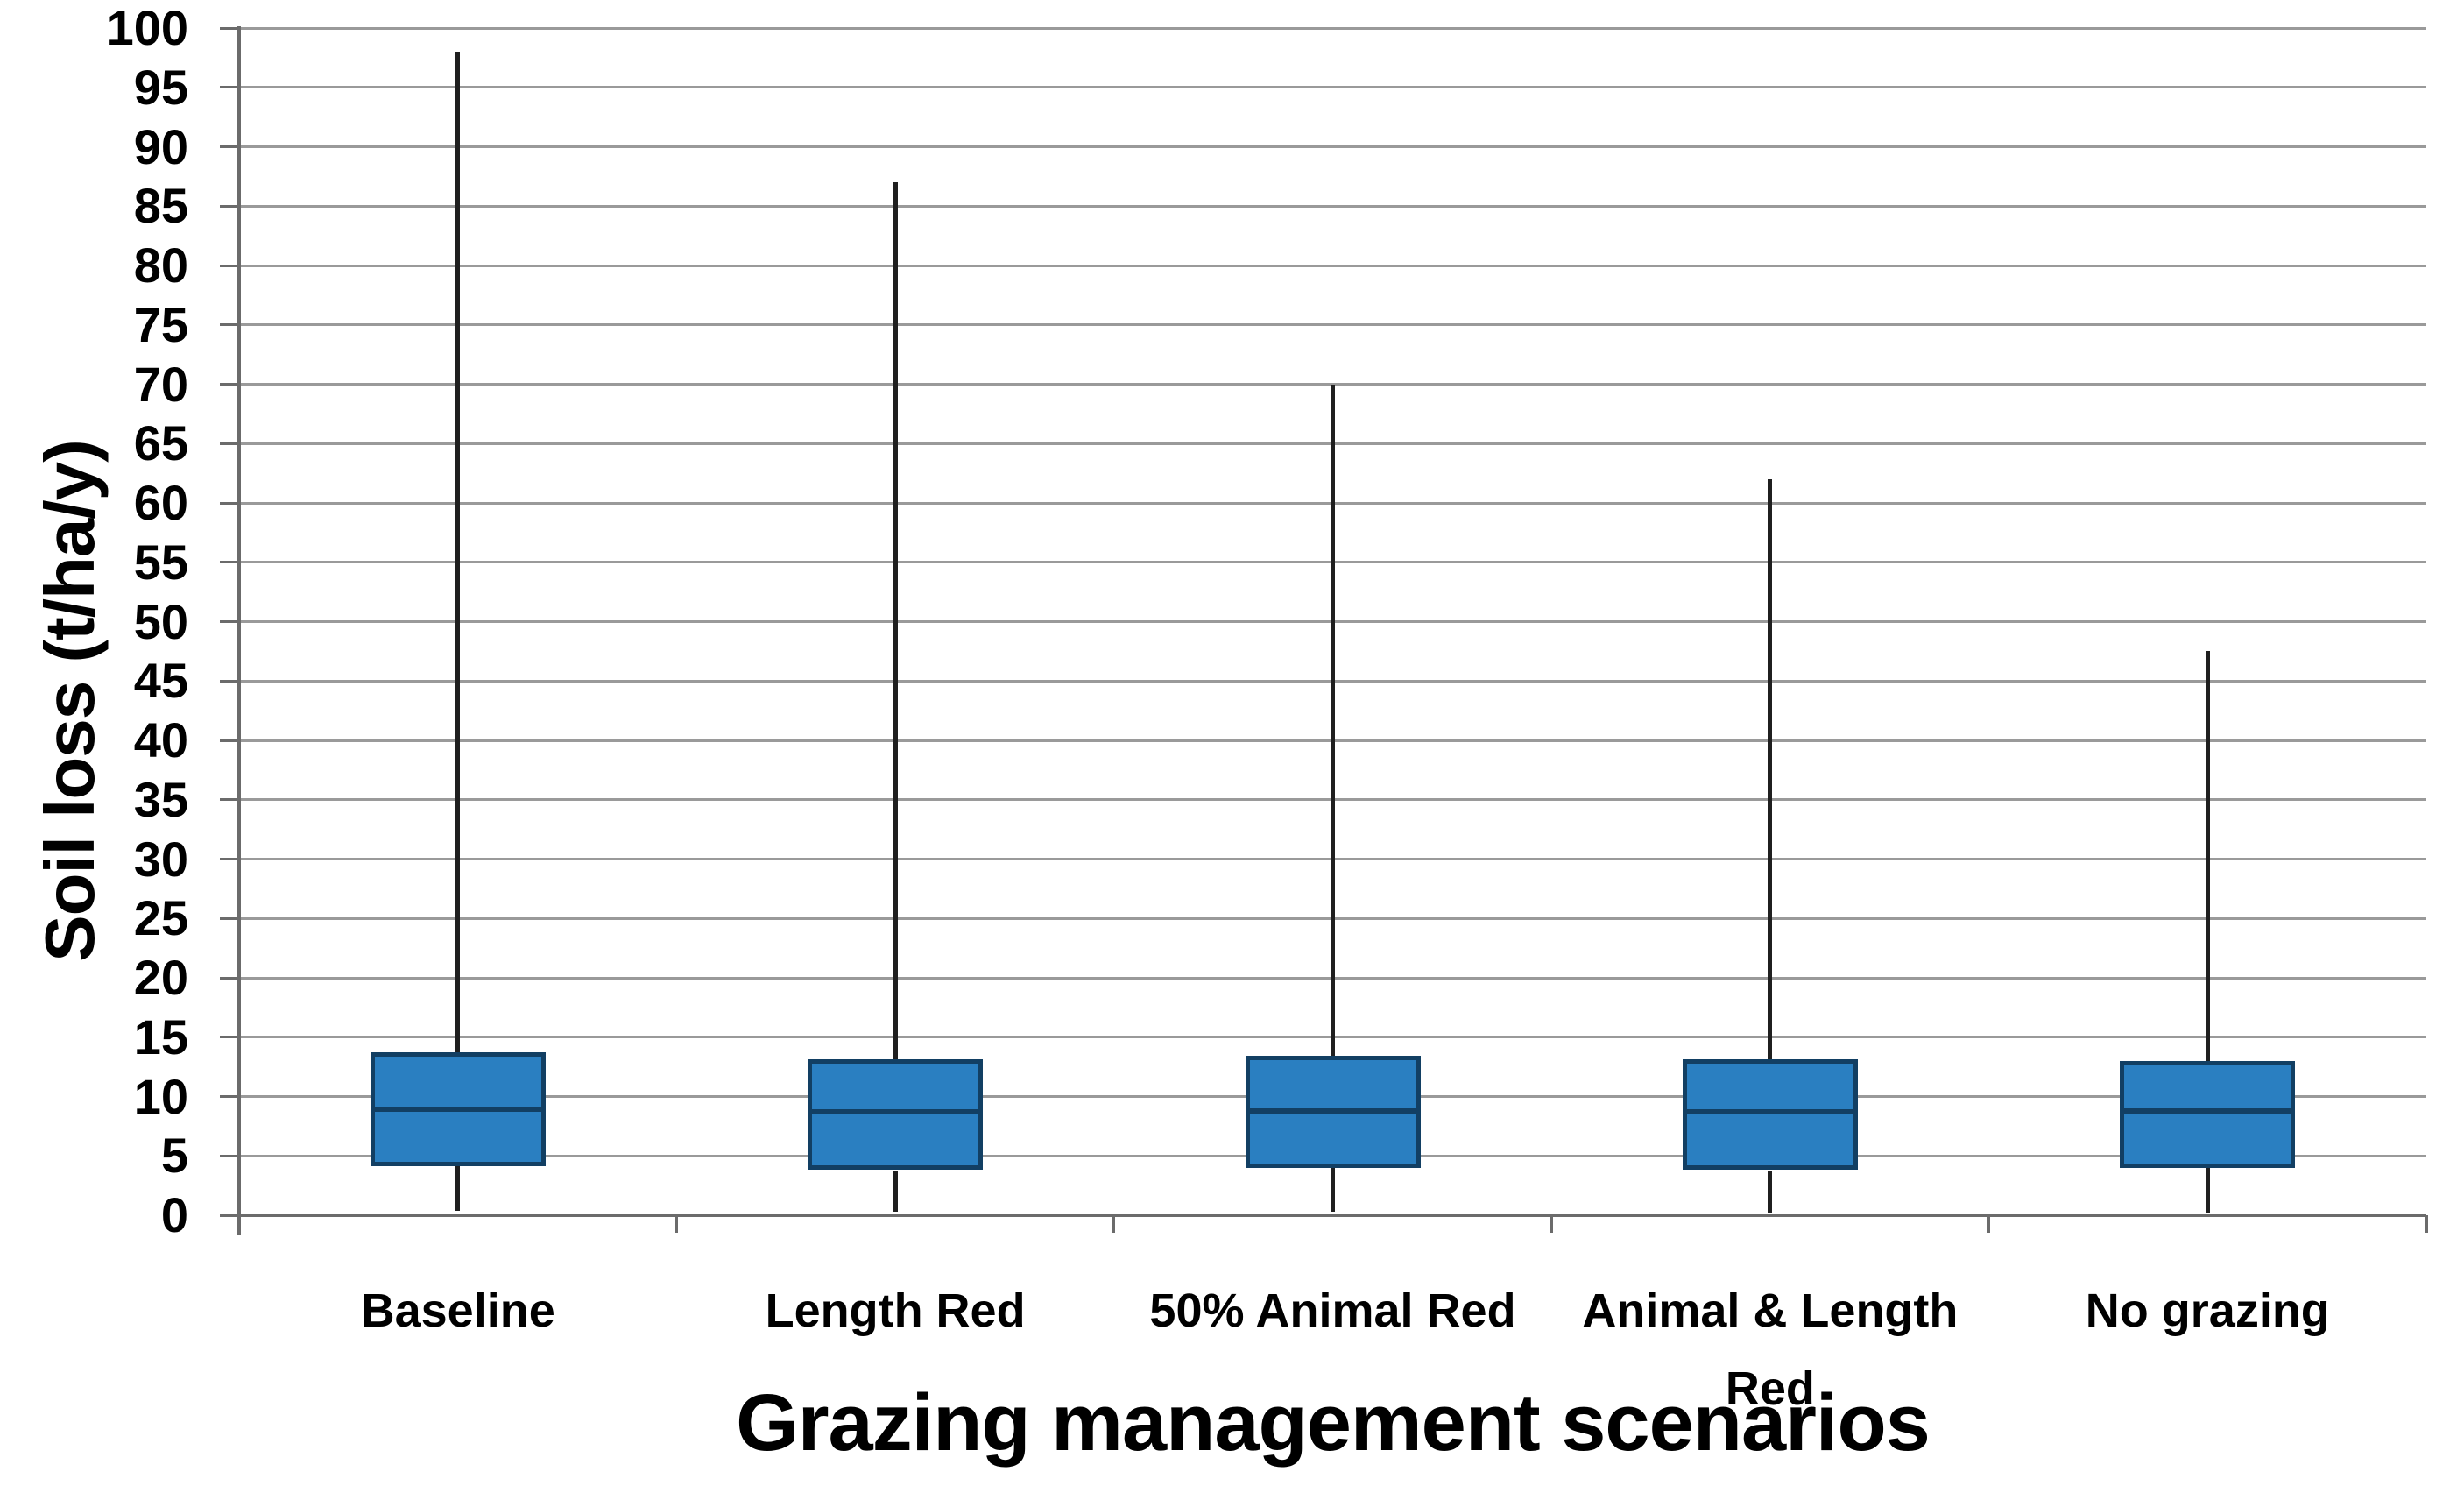 This screenshot has height=1500, width=2464. Describe the element at coordinates (161, 1096) in the screenshot. I see `y-tick-label-10: 10` at that location.